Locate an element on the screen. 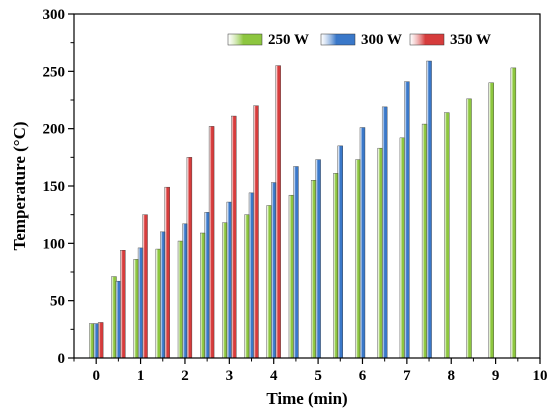  legend-swatch-300w is located at coordinates (338, 39).